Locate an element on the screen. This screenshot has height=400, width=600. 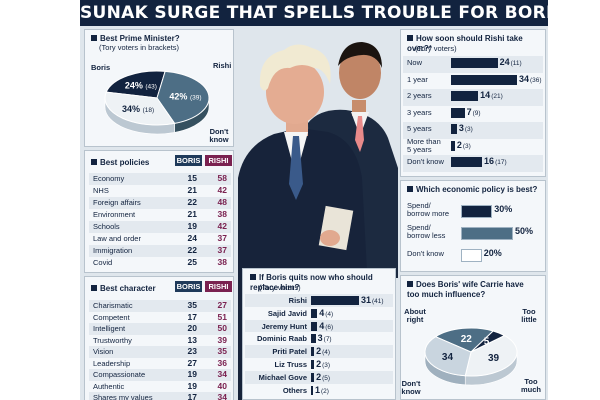
carrie-label-don-t-know-1: know is located at coordinates (410, 391).